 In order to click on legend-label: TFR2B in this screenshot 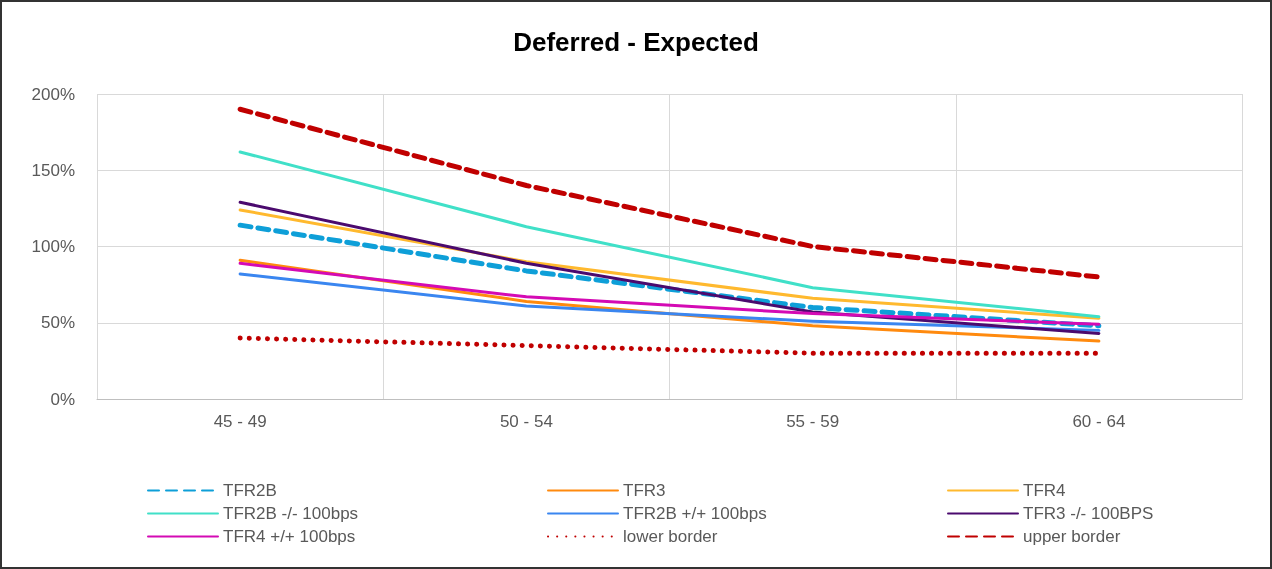, I will do `click(250, 490)`.